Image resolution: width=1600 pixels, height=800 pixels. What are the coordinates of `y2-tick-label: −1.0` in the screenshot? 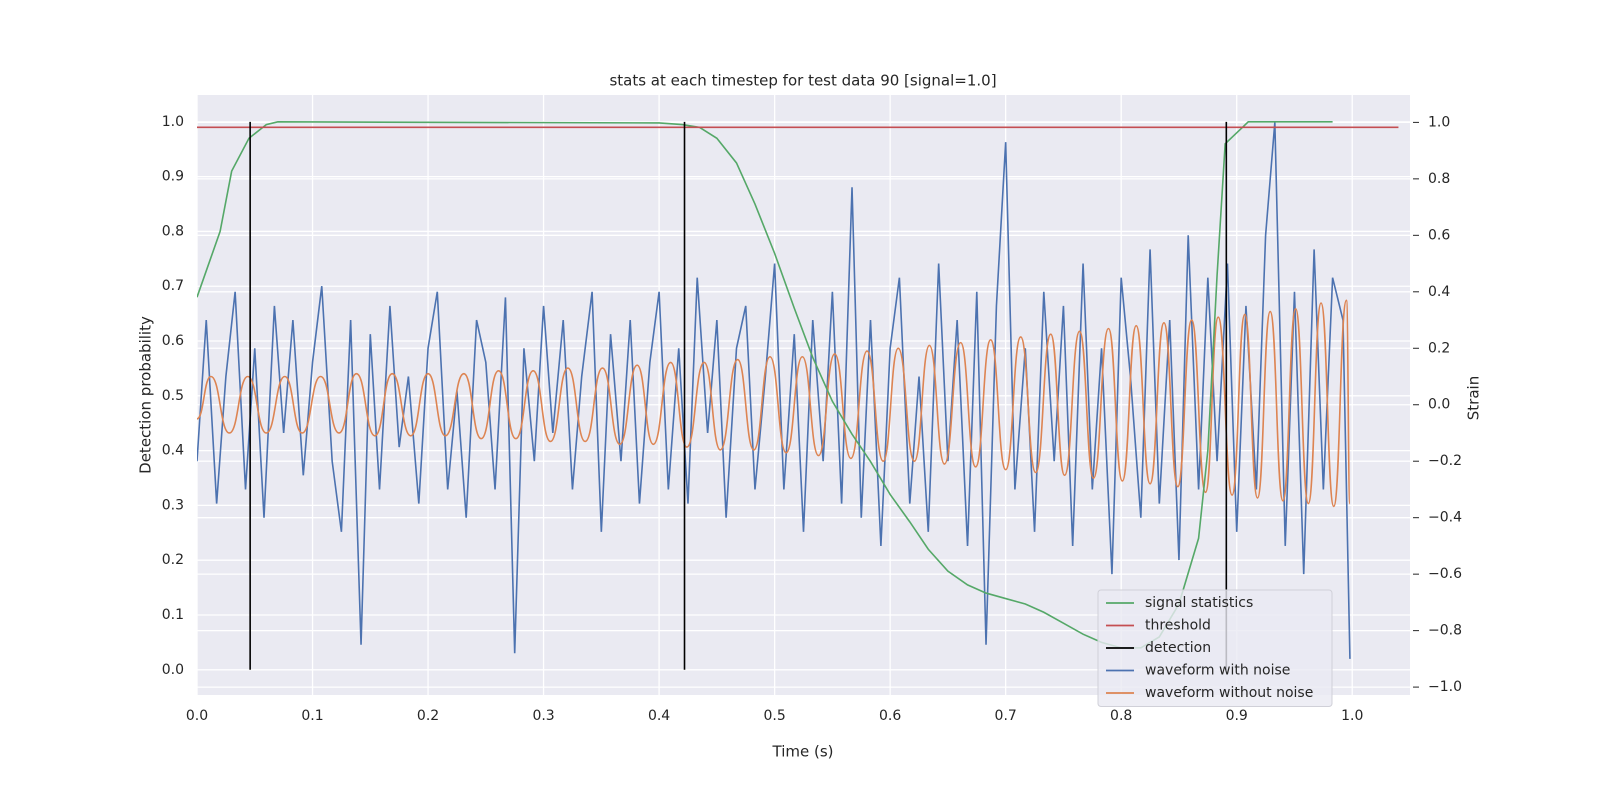 It's located at (1445, 687).